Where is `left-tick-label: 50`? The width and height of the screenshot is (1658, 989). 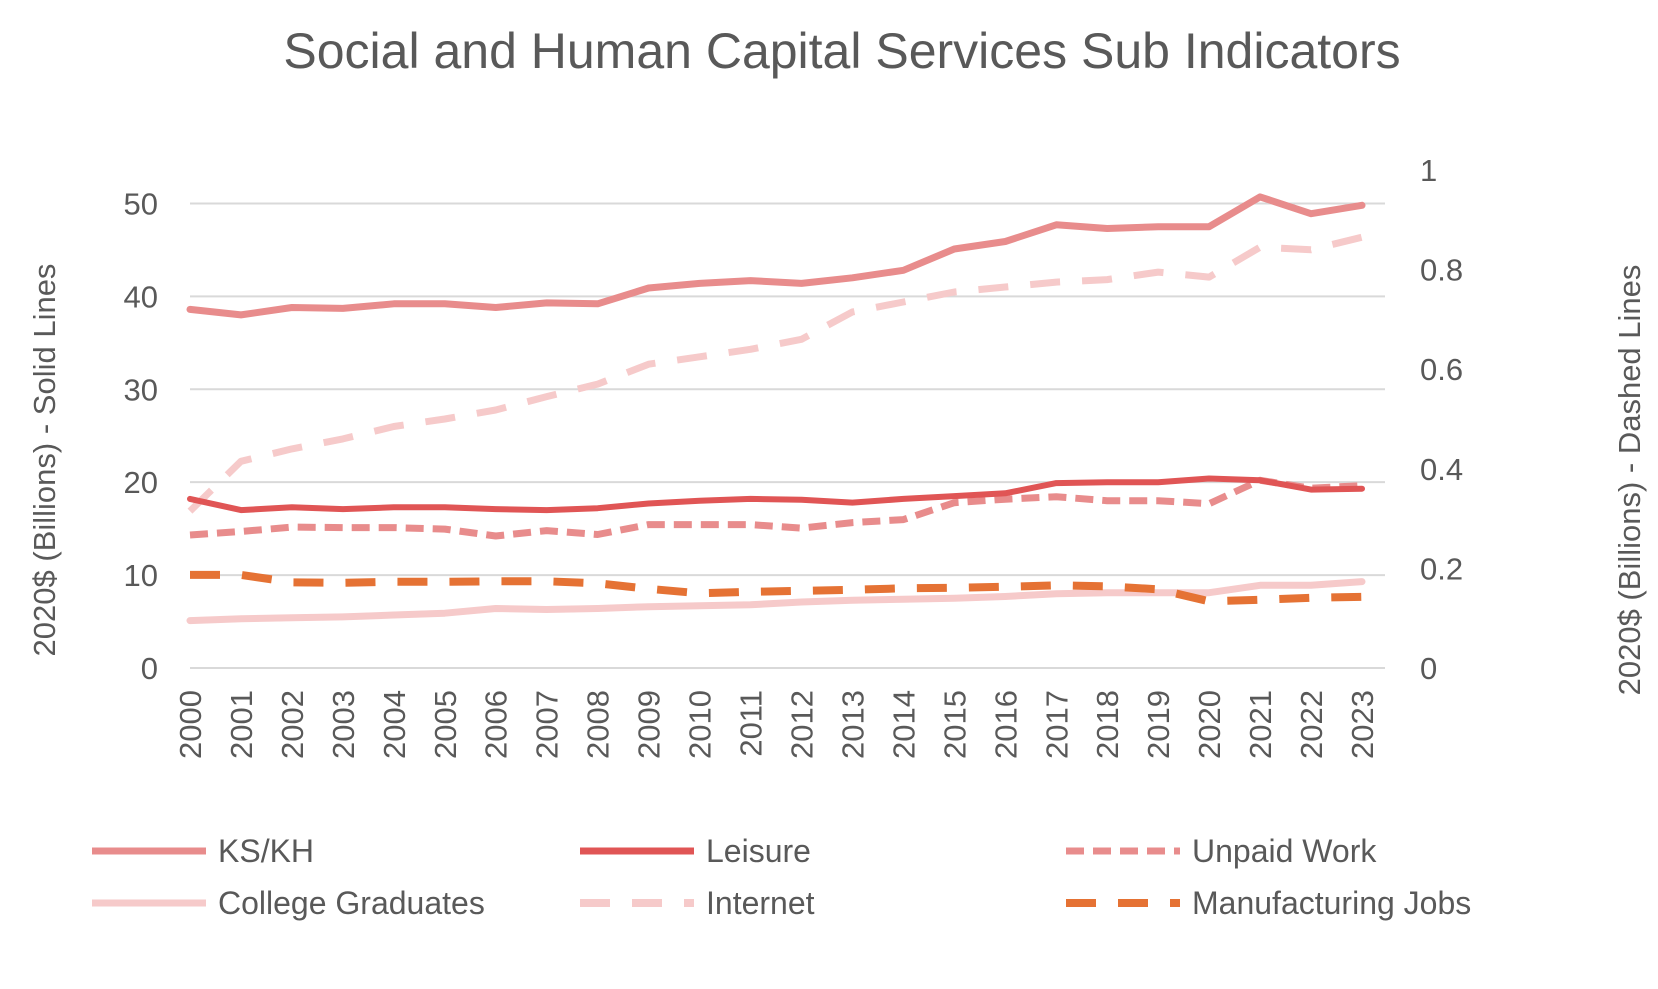 left-tick-label: 50 is located at coordinates (141, 203).